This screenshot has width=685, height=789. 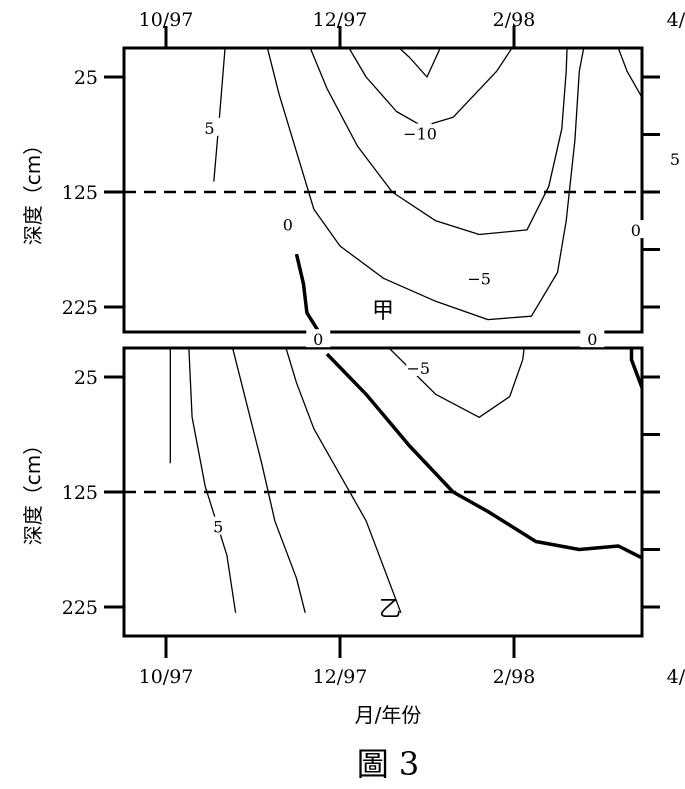 I want to click on figure-caption: 圖 3, so click(x=388, y=764).